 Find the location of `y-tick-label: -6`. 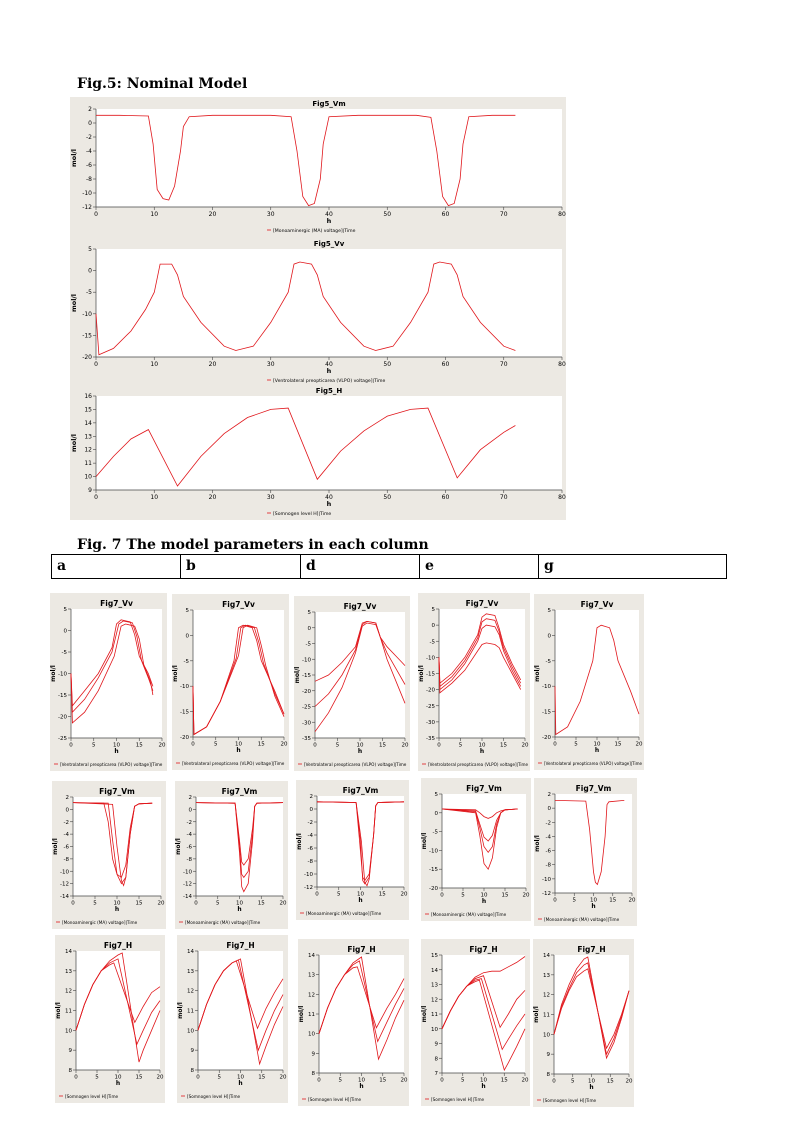

y-tick-label: -6 is located at coordinates (311, 849).